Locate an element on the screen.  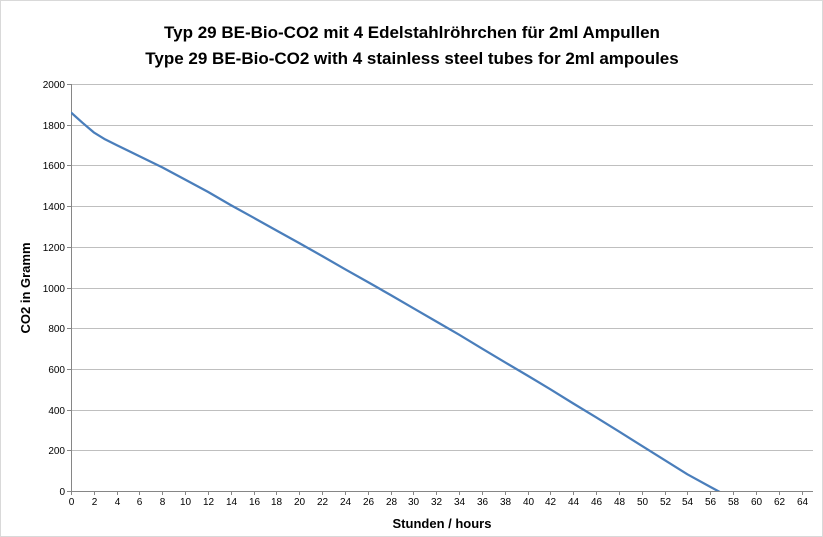
x-tick-label: 56 is located at coordinates (711, 502).